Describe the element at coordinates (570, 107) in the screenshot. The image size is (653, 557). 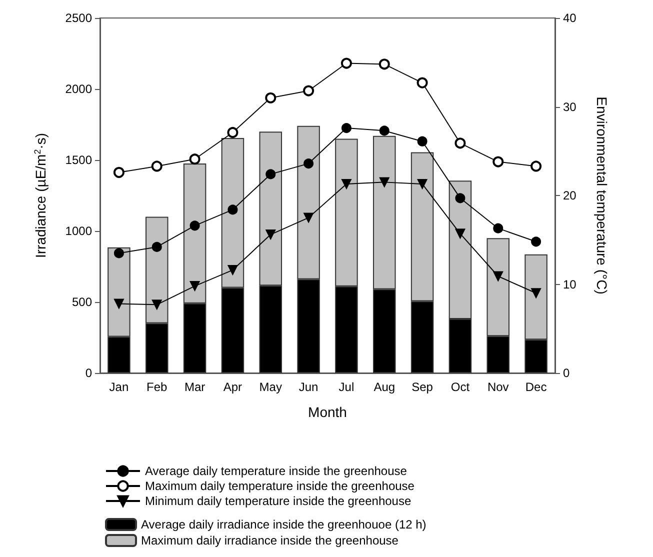
I see `y2-tick-label: 30` at that location.